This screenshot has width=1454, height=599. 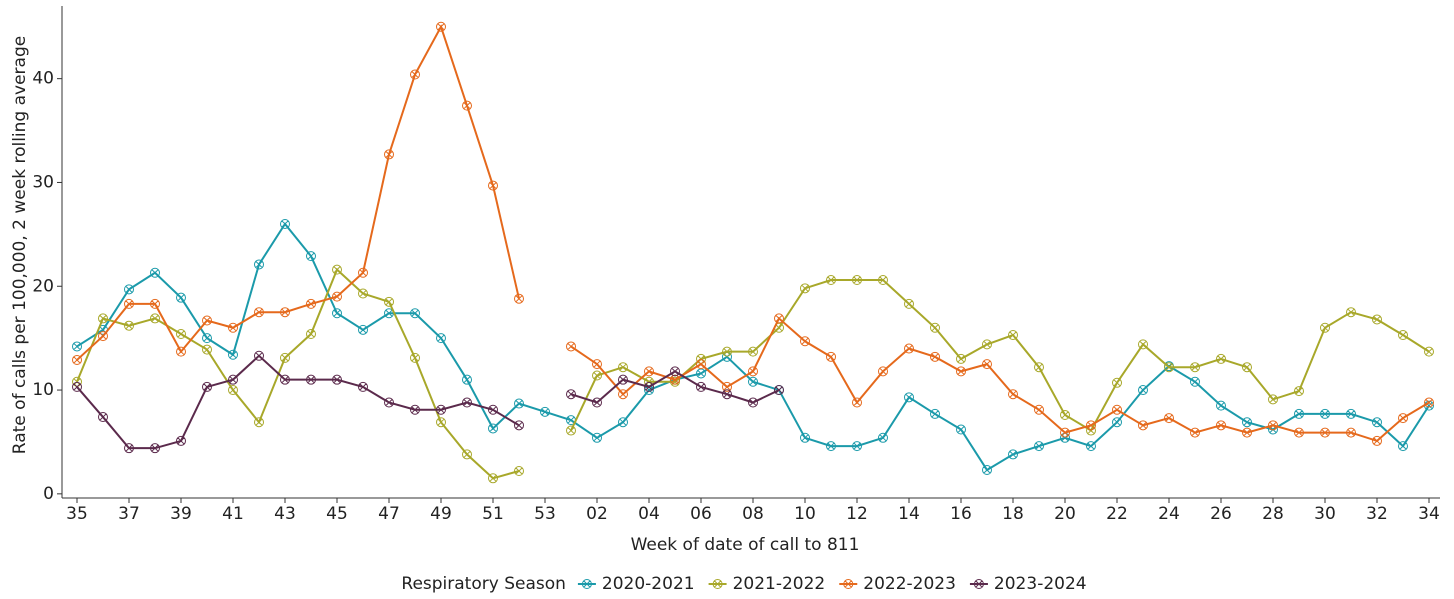 I want to click on legend-label: 2020-2021, so click(x=648, y=584).